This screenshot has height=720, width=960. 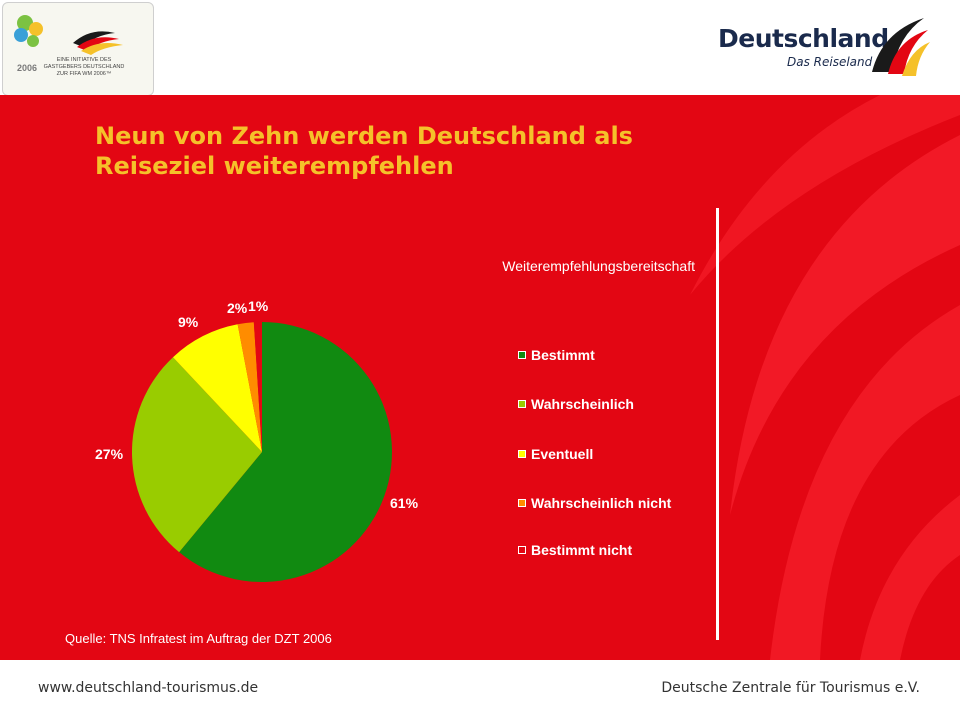 I want to click on legend-item-wahrscheinlich-nicht: Wahrscheinlich nicht, so click(x=618, y=504).